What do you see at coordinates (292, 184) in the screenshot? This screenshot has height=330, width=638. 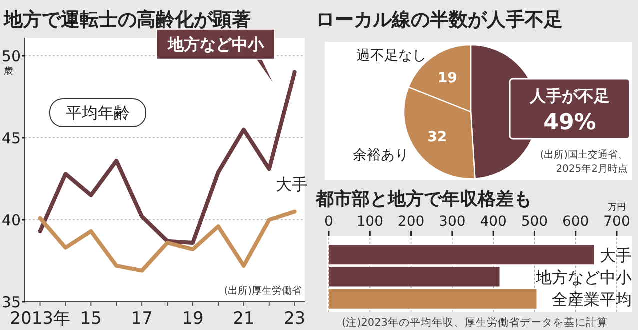 I see `series-label: 大手` at bounding box center [292, 184].